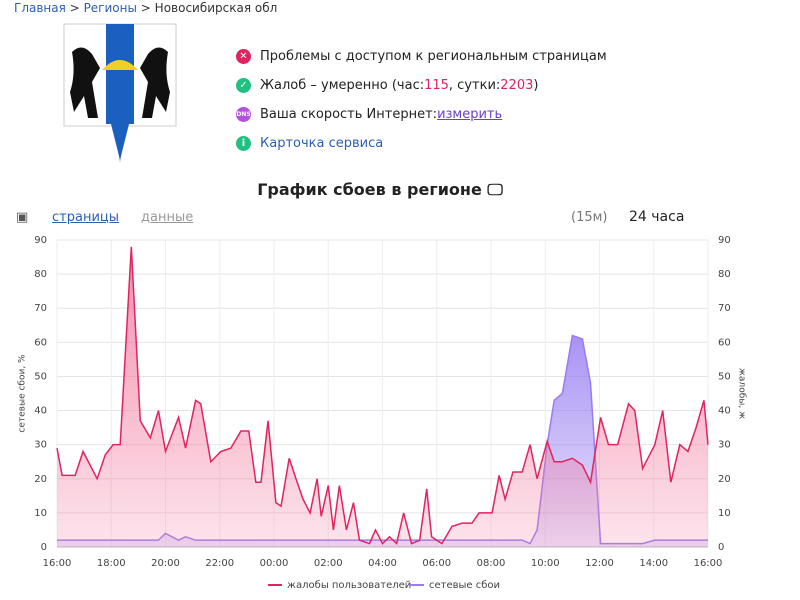 The image size is (800, 600). I want to click on x-tick-label: 12:00, so click(599, 563).